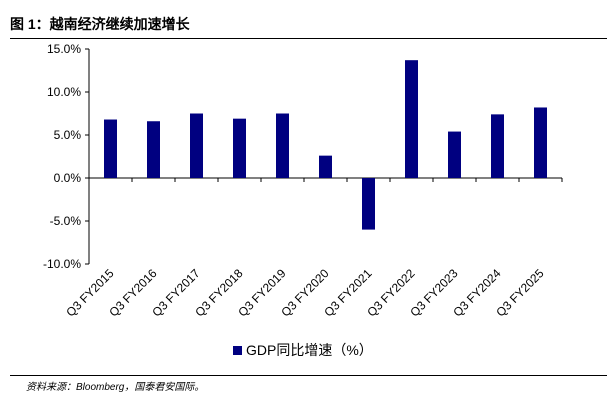 This screenshot has height=411, width=615. Describe the element at coordinates (62, 264) in the screenshot. I see `y-tick-label: -10.0%` at that location.